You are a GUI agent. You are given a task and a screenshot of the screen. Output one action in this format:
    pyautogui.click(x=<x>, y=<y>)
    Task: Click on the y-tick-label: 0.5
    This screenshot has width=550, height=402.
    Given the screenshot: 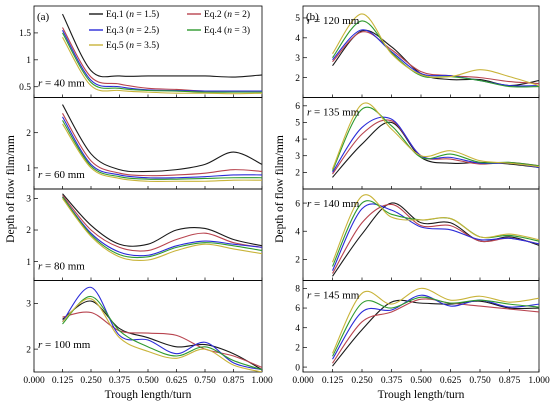 What is the action you would take?
    pyautogui.click(x=25, y=88)
    